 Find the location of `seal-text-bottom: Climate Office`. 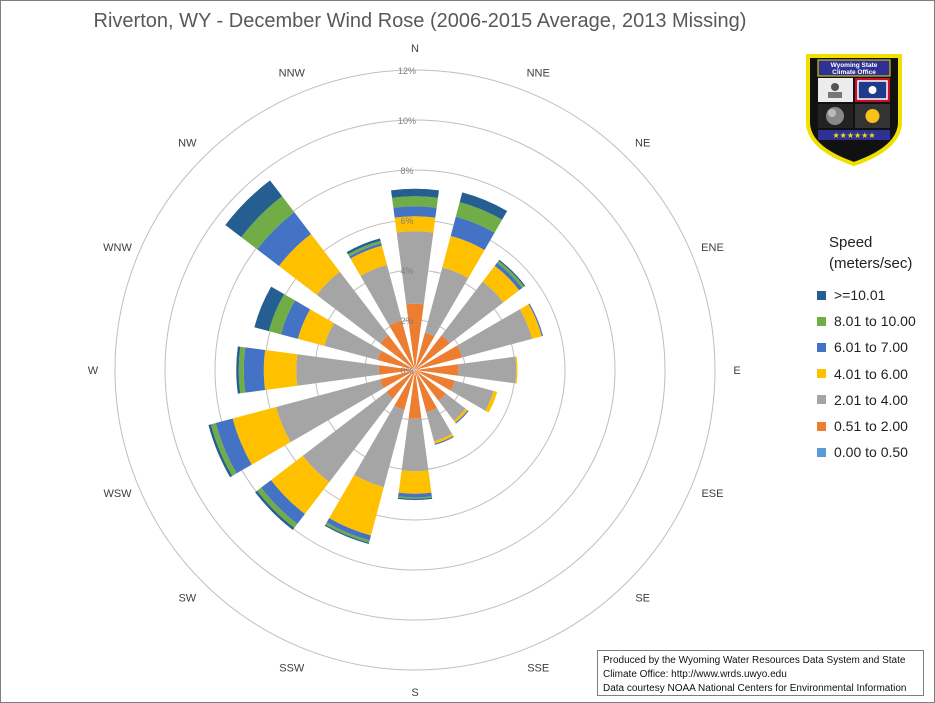

seal-text-bottom: Climate Office is located at coordinates (854, 72).